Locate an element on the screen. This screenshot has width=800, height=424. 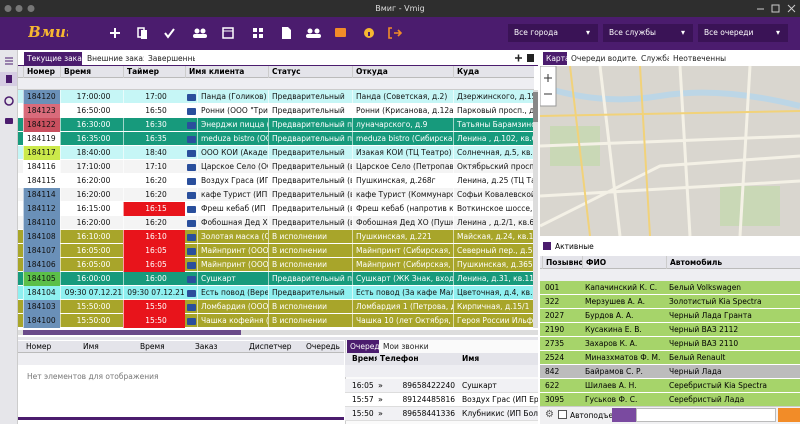
active-check is located at coordinates (547, 246).